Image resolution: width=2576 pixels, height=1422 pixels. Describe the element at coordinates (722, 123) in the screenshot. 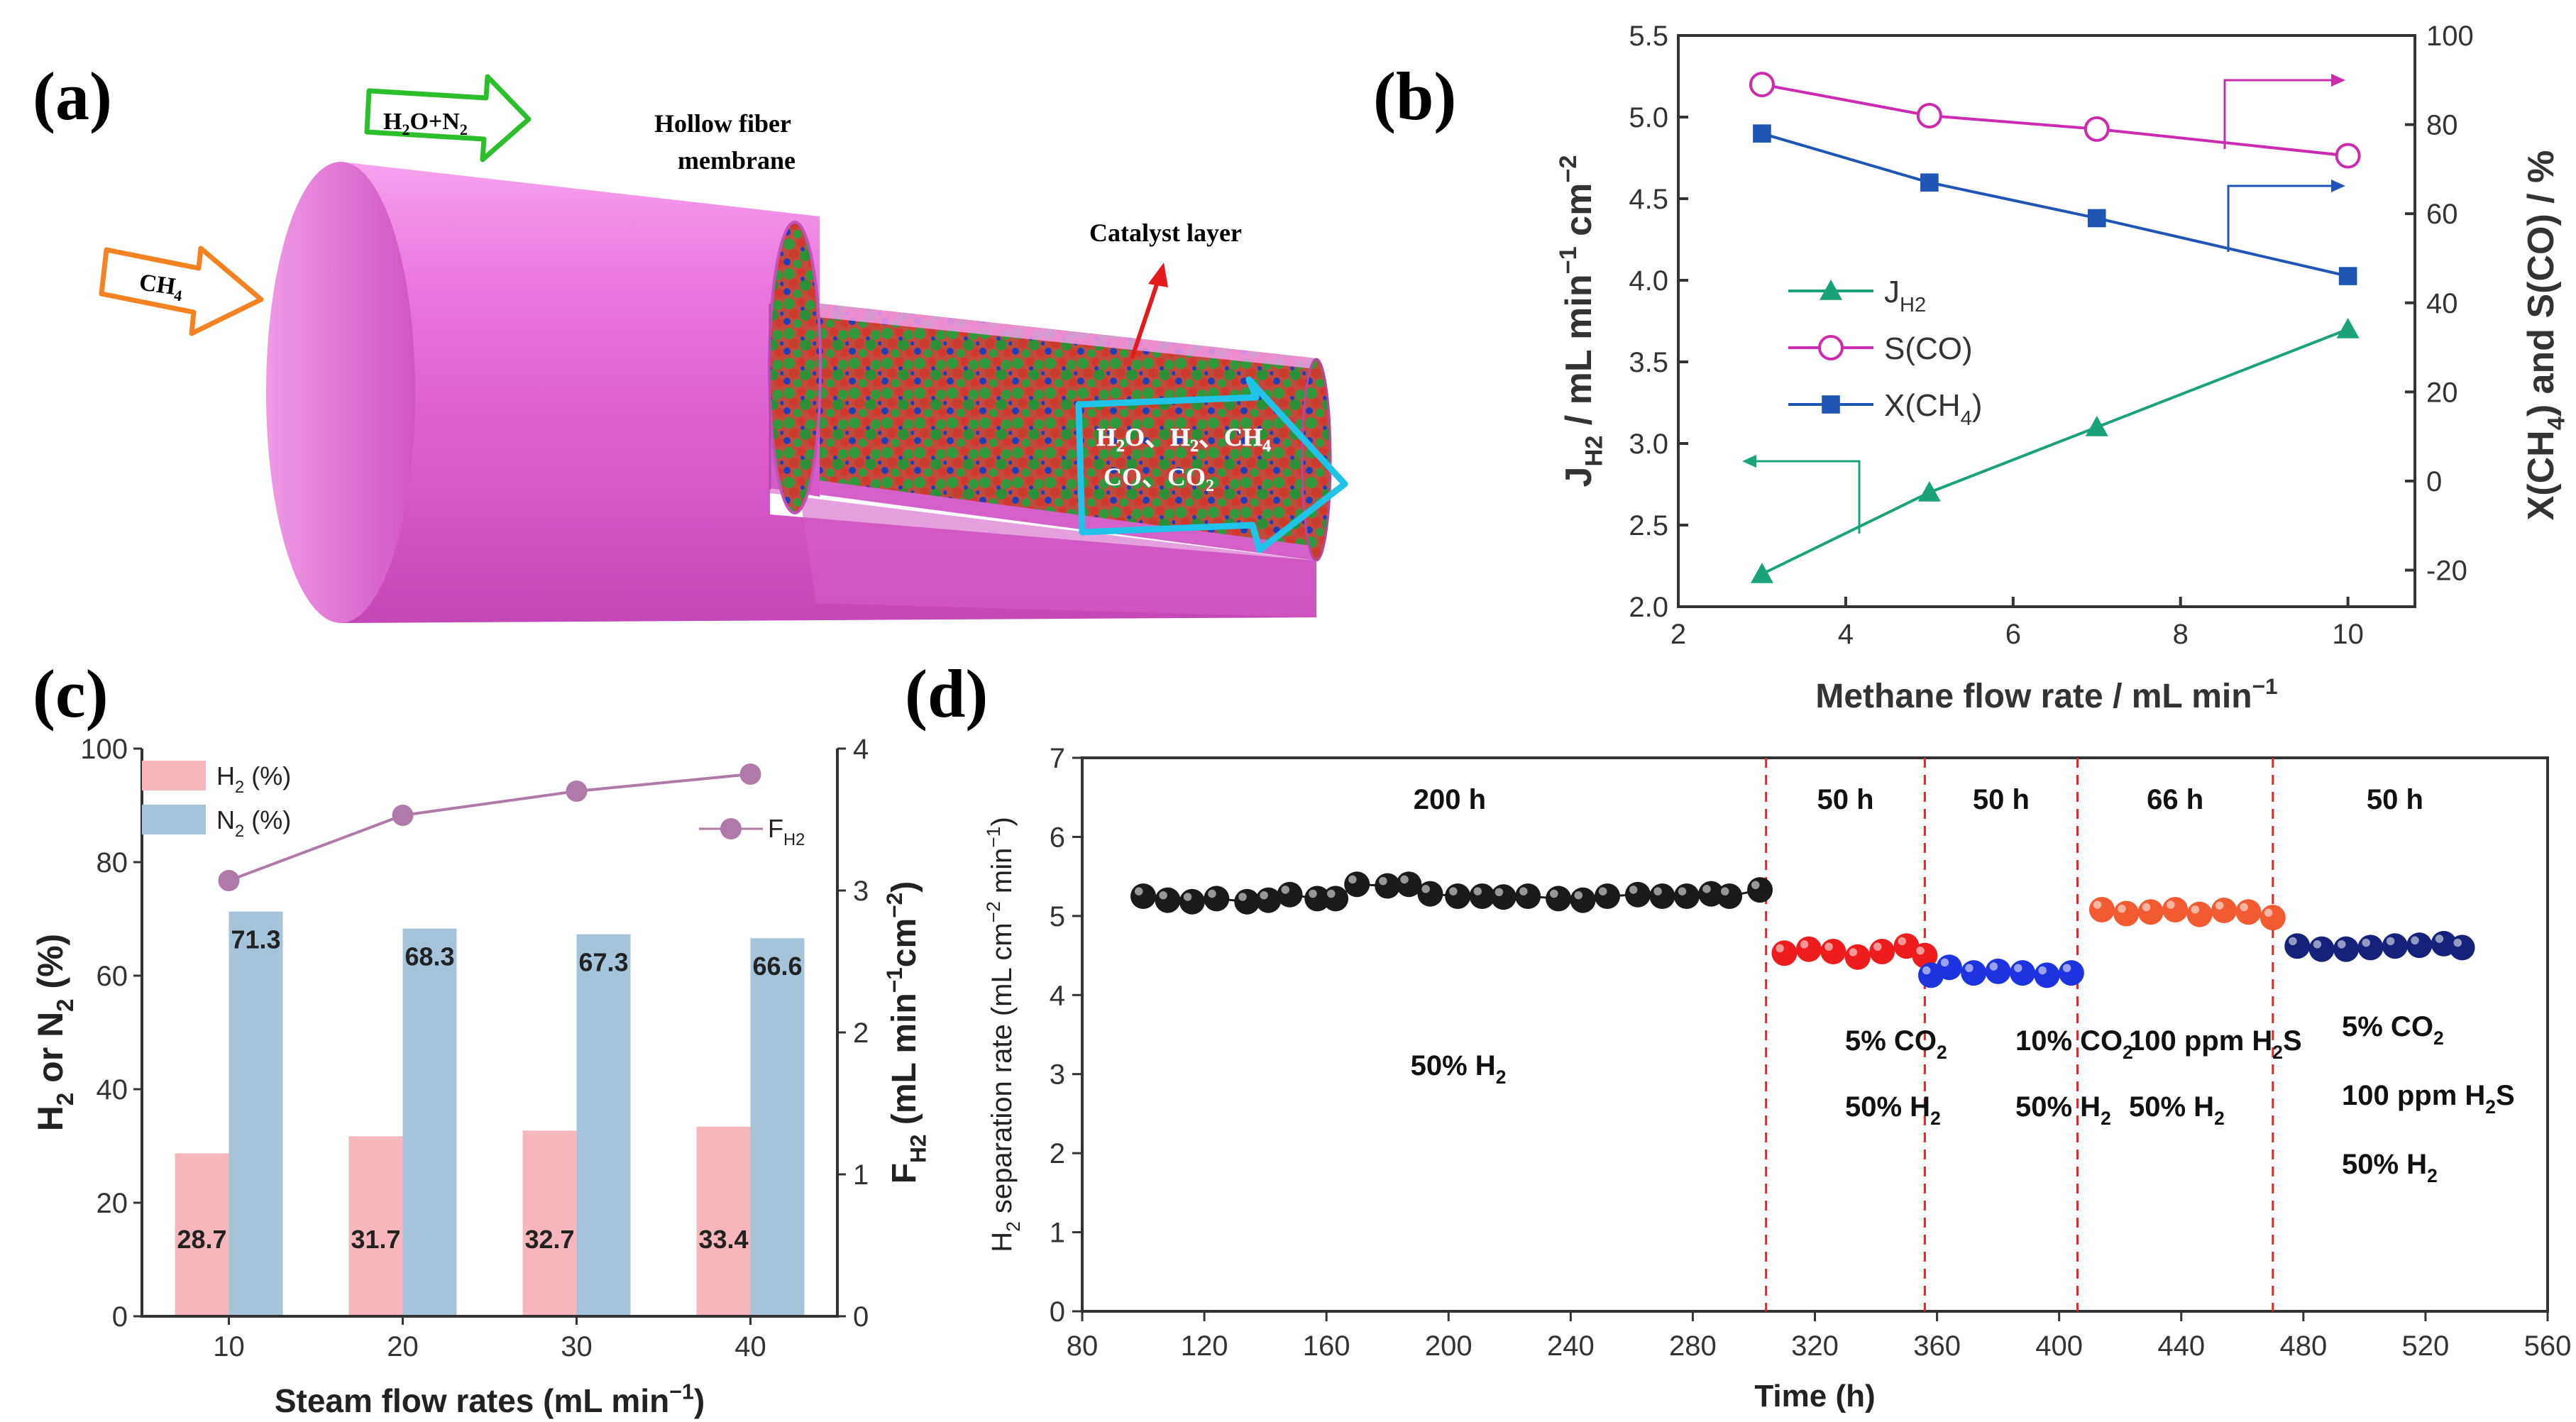

I see `hollow-fiber-label: Hollow fiber` at that location.